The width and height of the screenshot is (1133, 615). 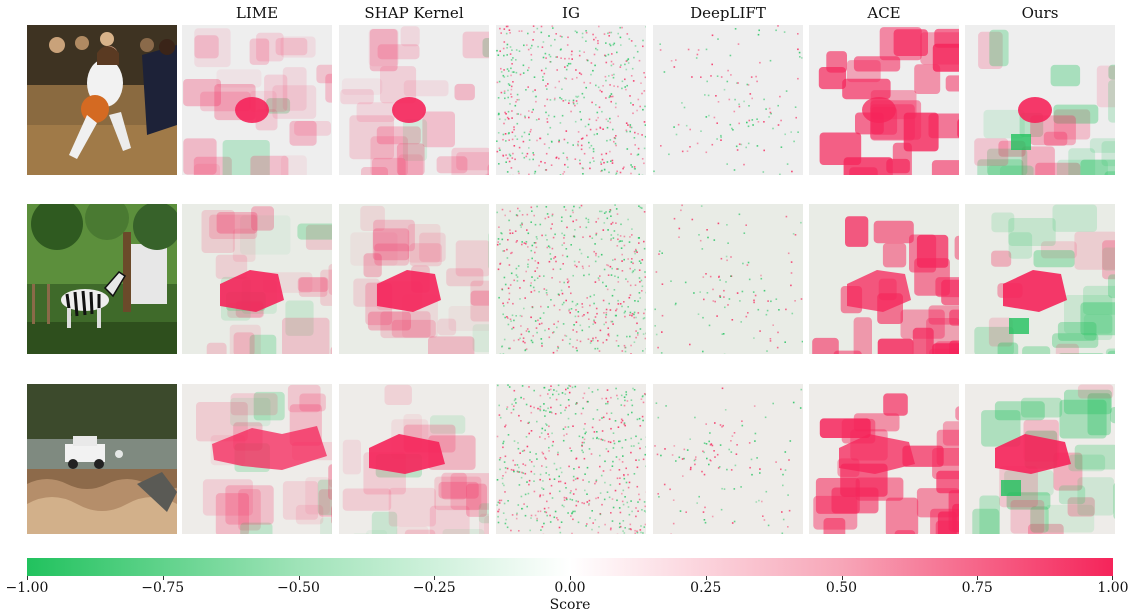 I want to click on colorbar-tick-label: 1.00, so click(x=1113, y=588).